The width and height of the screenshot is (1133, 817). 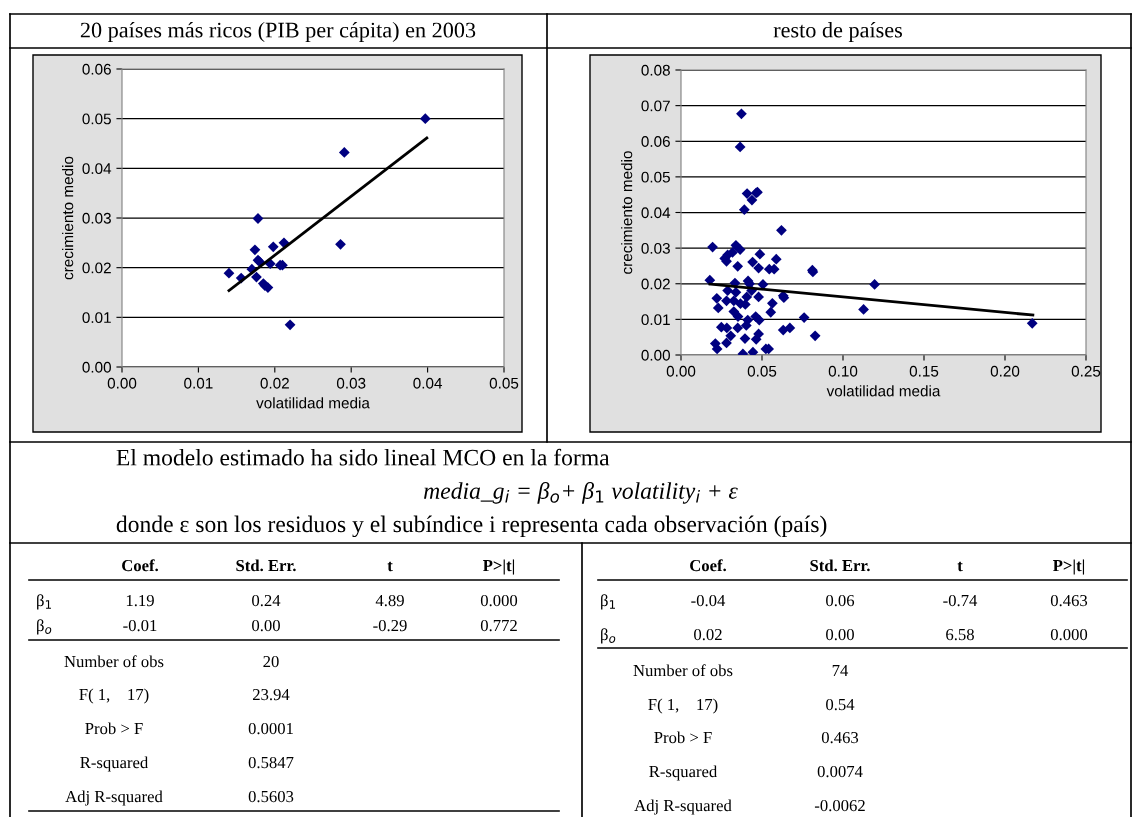 What do you see at coordinates (271, 694) in the screenshot?
I see `text: 23.94` at bounding box center [271, 694].